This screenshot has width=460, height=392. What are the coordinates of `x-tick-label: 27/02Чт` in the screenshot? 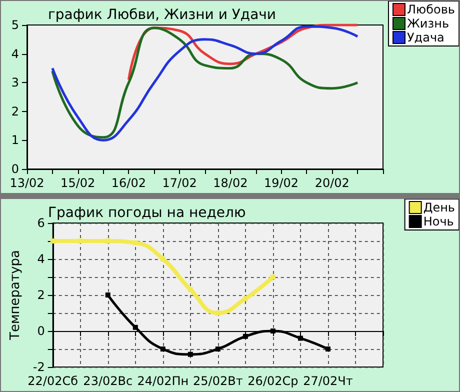 It's located at (328, 381).